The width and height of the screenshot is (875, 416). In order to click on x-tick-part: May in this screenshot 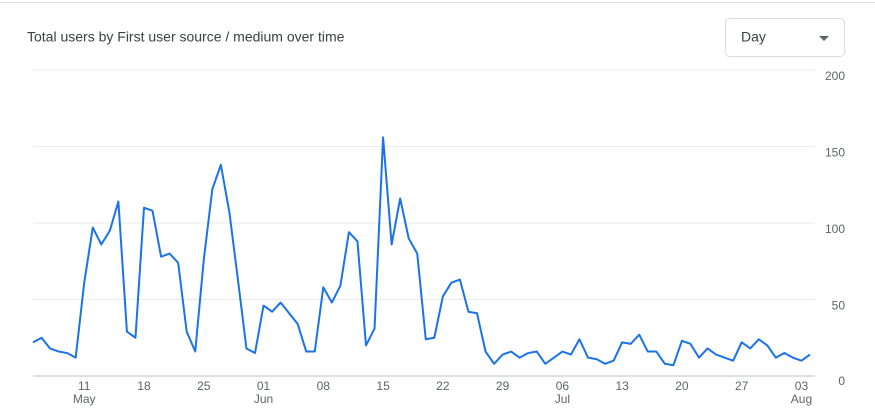, I will do `click(84, 399)`.